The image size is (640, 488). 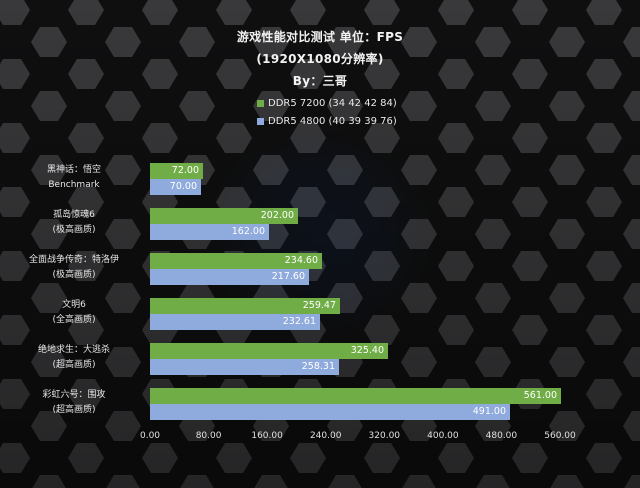 I want to click on x-tick-label: 160.00, so click(x=267, y=436).